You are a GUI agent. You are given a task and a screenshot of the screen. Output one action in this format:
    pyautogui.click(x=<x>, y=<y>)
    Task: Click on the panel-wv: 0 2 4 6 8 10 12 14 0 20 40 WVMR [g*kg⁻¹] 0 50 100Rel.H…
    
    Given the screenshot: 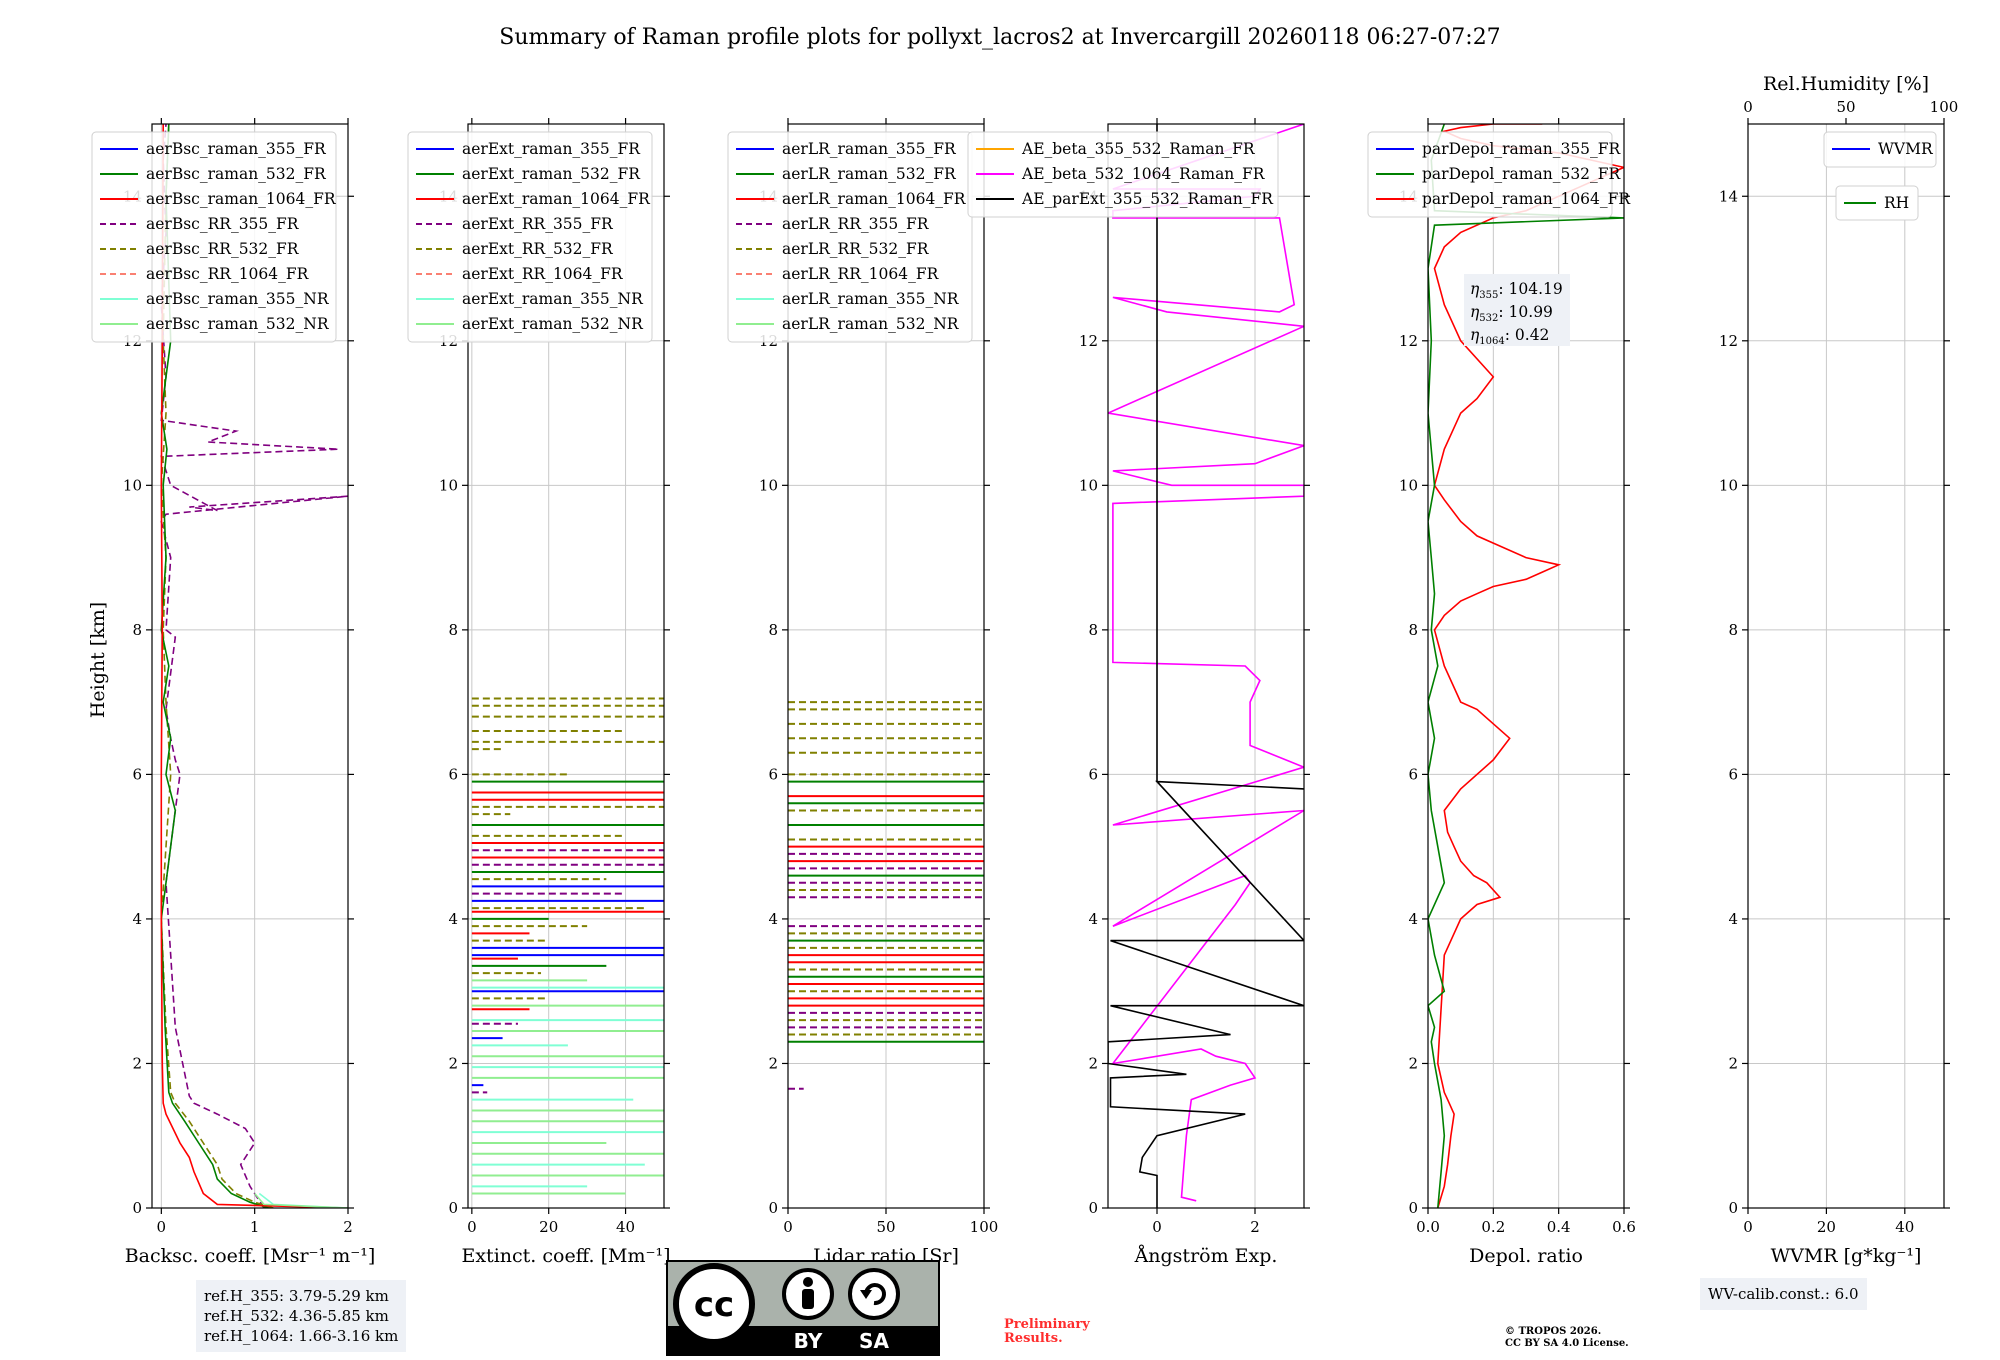 What is the action you would take?
    pyautogui.click(x=1838, y=670)
    